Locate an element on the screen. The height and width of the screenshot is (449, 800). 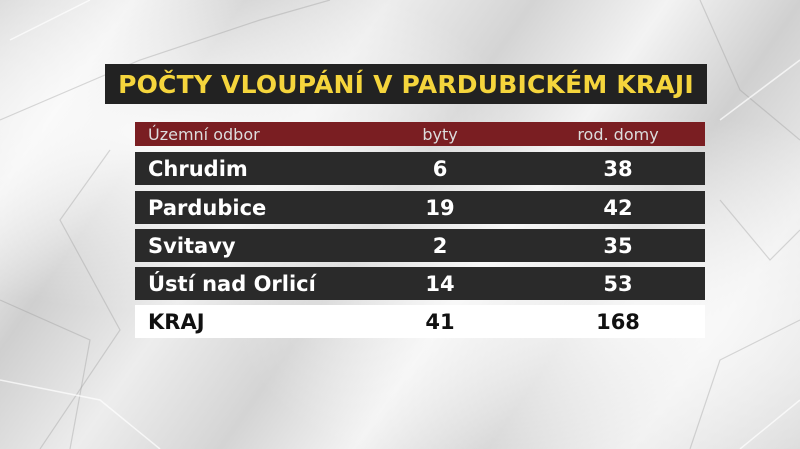
table-row: Chrudim 6 38 is located at coordinates (420, 168).